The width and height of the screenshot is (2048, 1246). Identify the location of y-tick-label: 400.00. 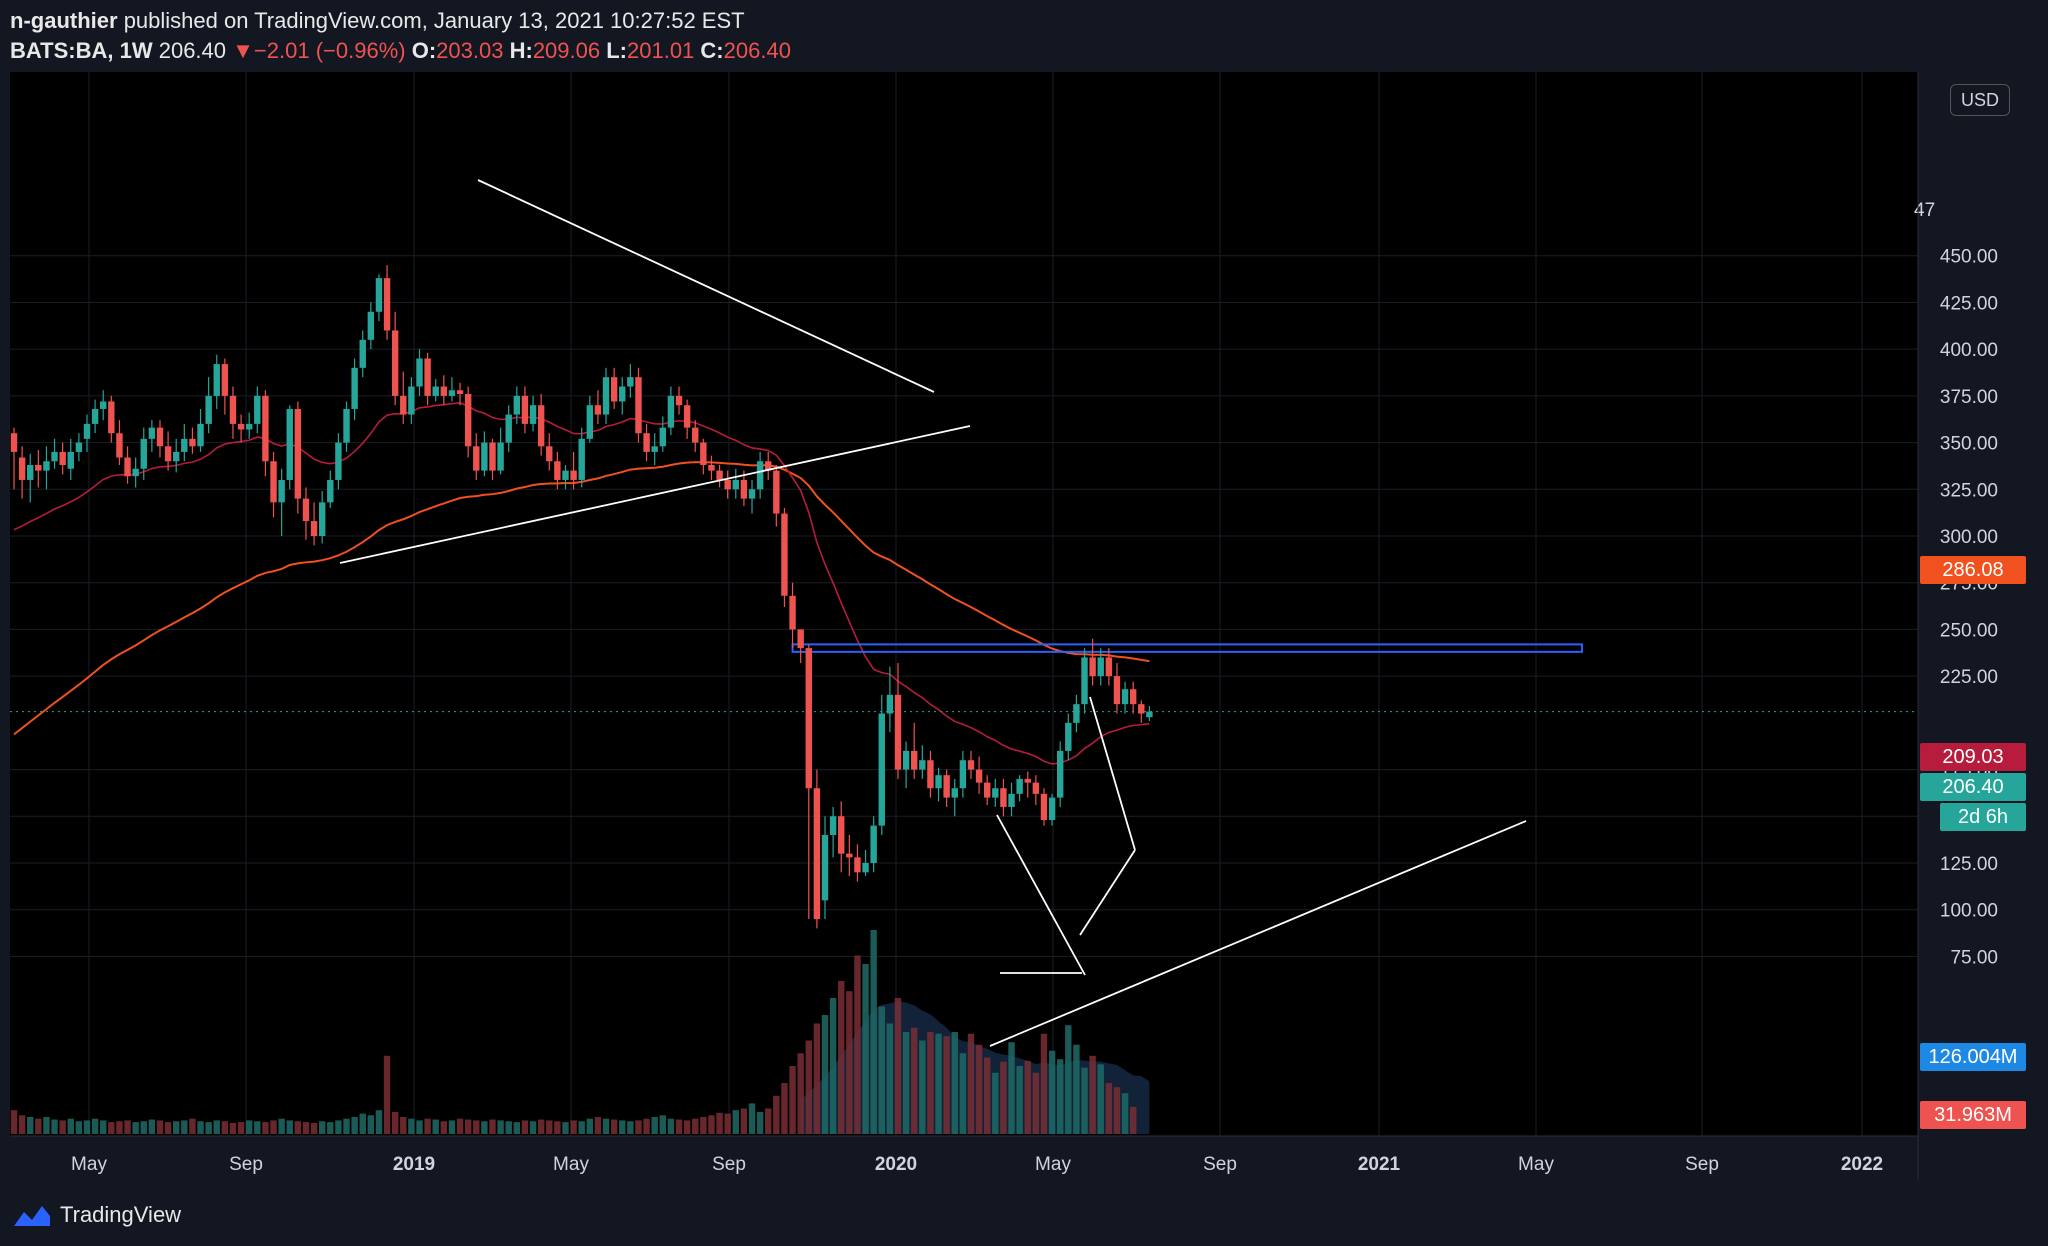
(1969, 350).